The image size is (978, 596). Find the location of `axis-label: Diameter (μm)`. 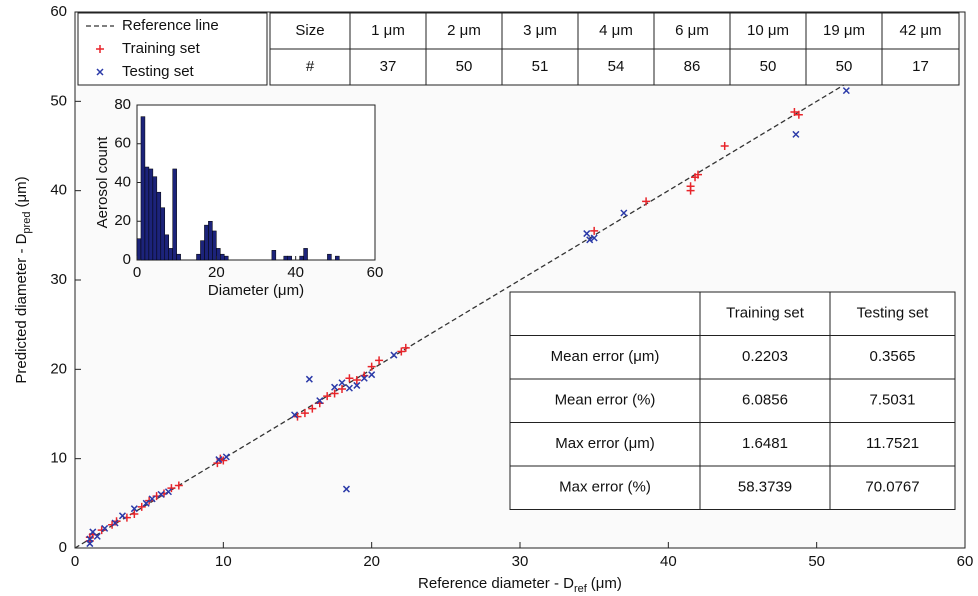

axis-label: Diameter (μm) is located at coordinates (256, 290).